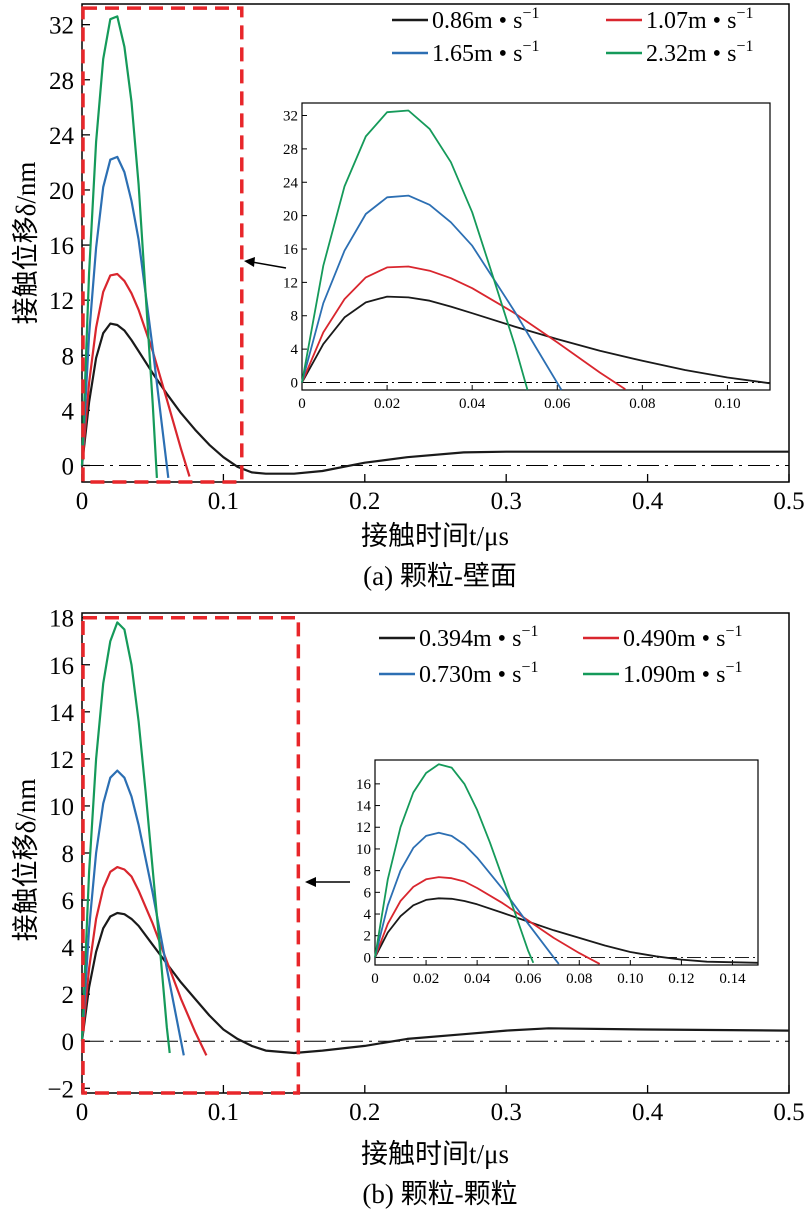 The height and width of the screenshot is (1217, 808). I want to click on legend-label: 0.730m • s−1, so click(478, 673).